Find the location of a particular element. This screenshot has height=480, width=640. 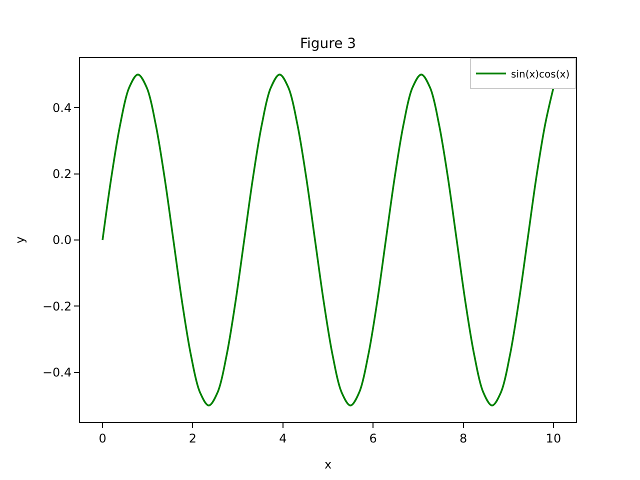

legend-label: sin(x)cos(x) is located at coordinates (540, 74).